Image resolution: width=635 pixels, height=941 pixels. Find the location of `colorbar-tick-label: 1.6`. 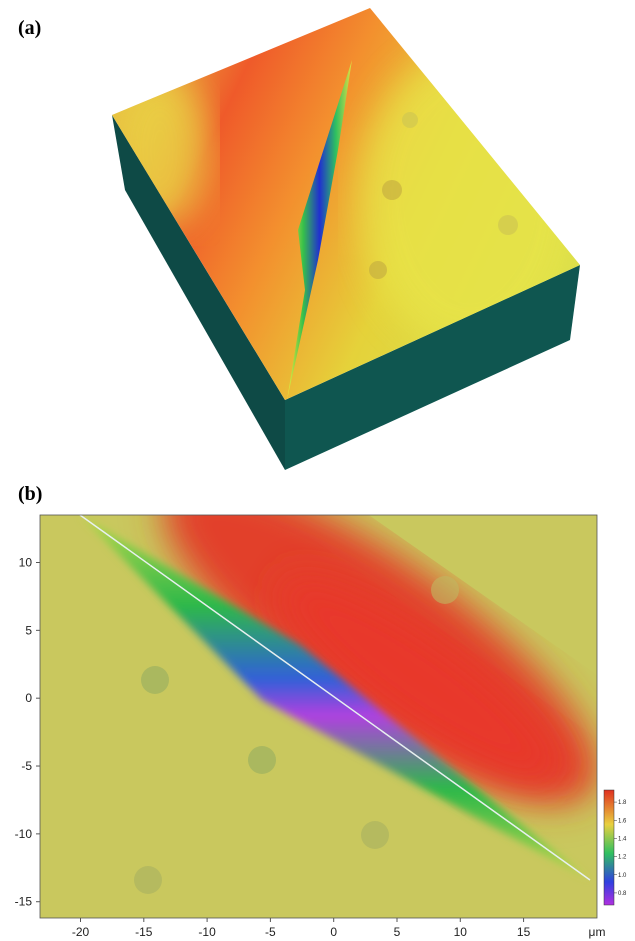

colorbar-tick-label: 1.6 is located at coordinates (622, 821).